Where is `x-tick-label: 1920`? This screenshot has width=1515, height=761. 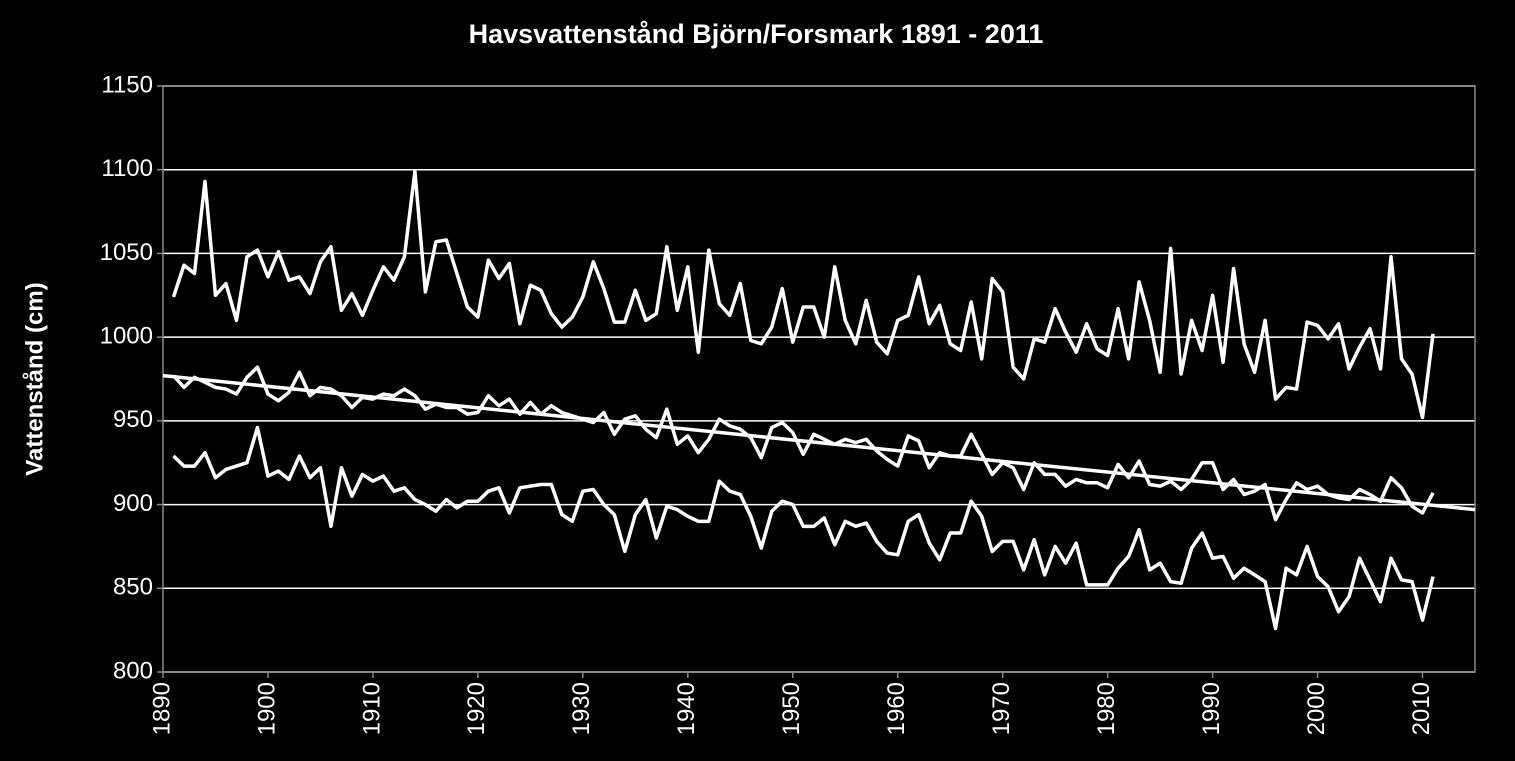 x-tick-label: 1920 is located at coordinates (476, 708).